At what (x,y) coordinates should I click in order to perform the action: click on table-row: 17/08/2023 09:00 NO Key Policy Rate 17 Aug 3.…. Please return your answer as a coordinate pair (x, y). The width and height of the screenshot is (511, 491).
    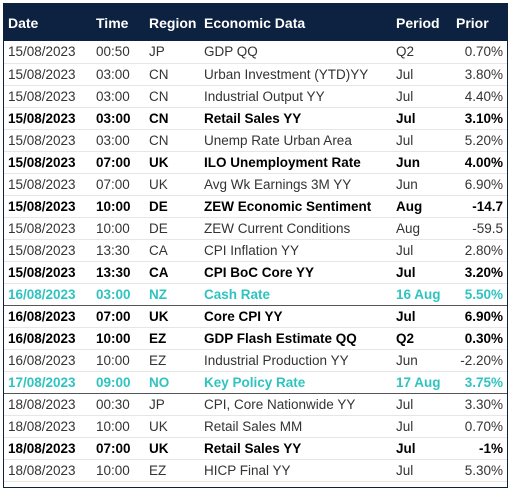
    Looking at the image, I should click on (255, 382).